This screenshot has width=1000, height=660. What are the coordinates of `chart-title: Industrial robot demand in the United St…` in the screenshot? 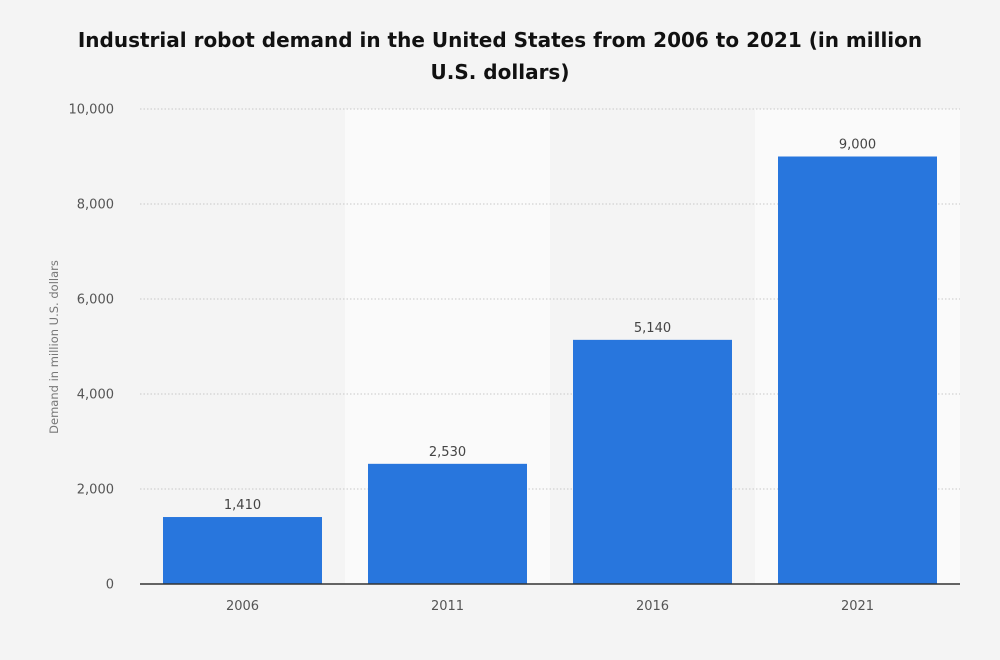 It's located at (500, 56).